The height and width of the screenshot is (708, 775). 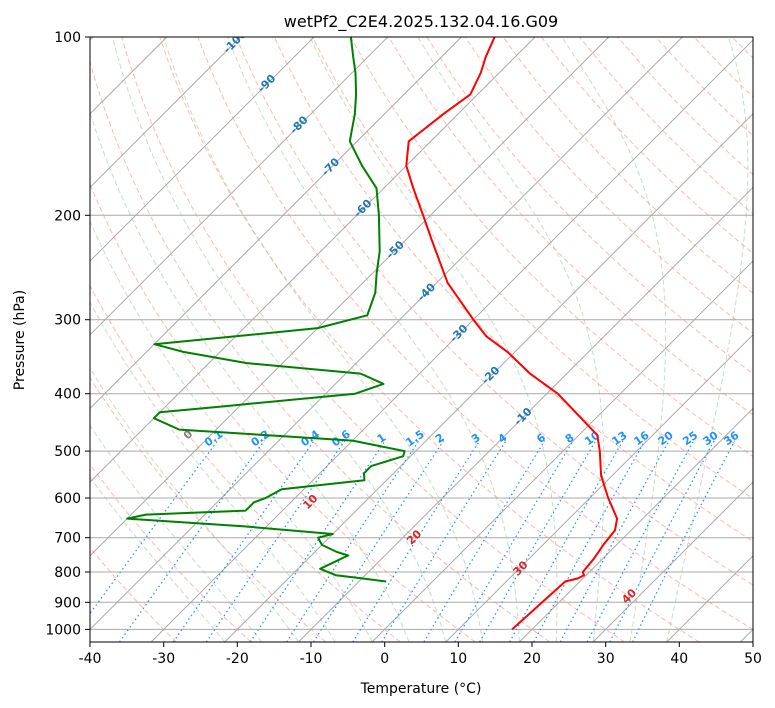 I want to click on y-tick-label: 600, so click(x=67, y=499).